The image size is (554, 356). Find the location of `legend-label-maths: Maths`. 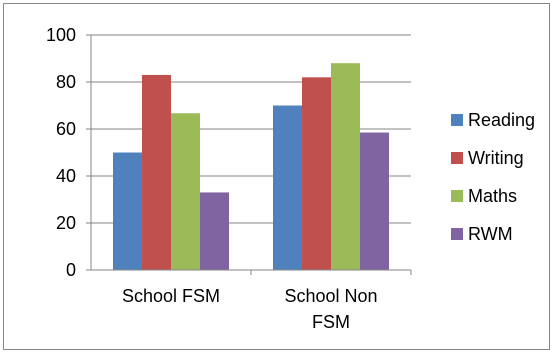

legend-label-maths: Maths is located at coordinates (492, 196).